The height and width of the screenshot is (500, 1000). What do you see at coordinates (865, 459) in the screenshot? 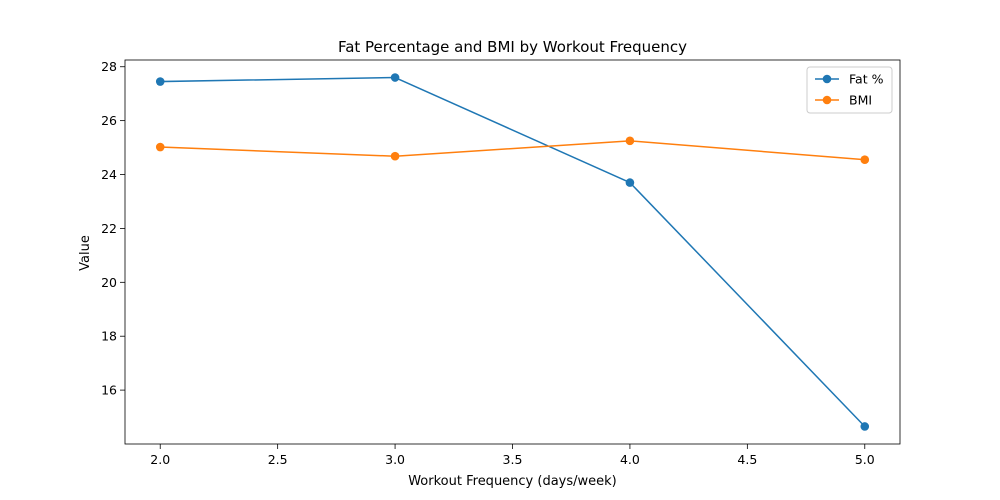
I see `x-tick-label: 5.0` at bounding box center [865, 459].